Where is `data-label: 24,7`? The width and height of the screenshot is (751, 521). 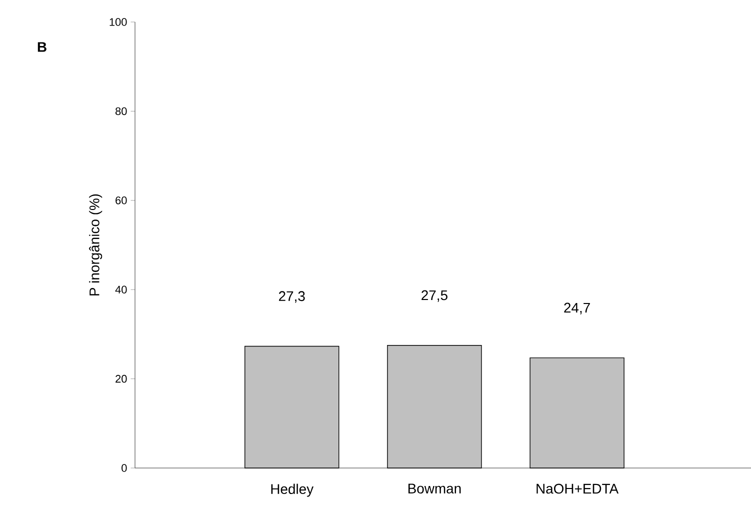
data-label: 24,7 is located at coordinates (577, 308).